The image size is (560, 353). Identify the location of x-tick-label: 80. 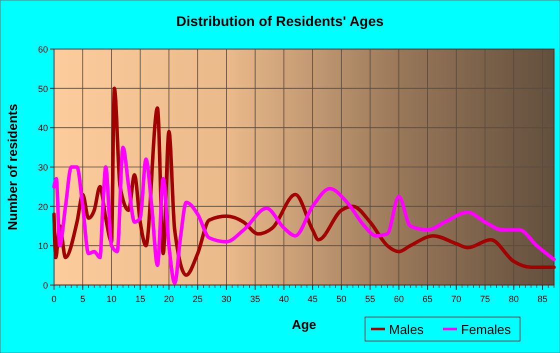
(513, 299).